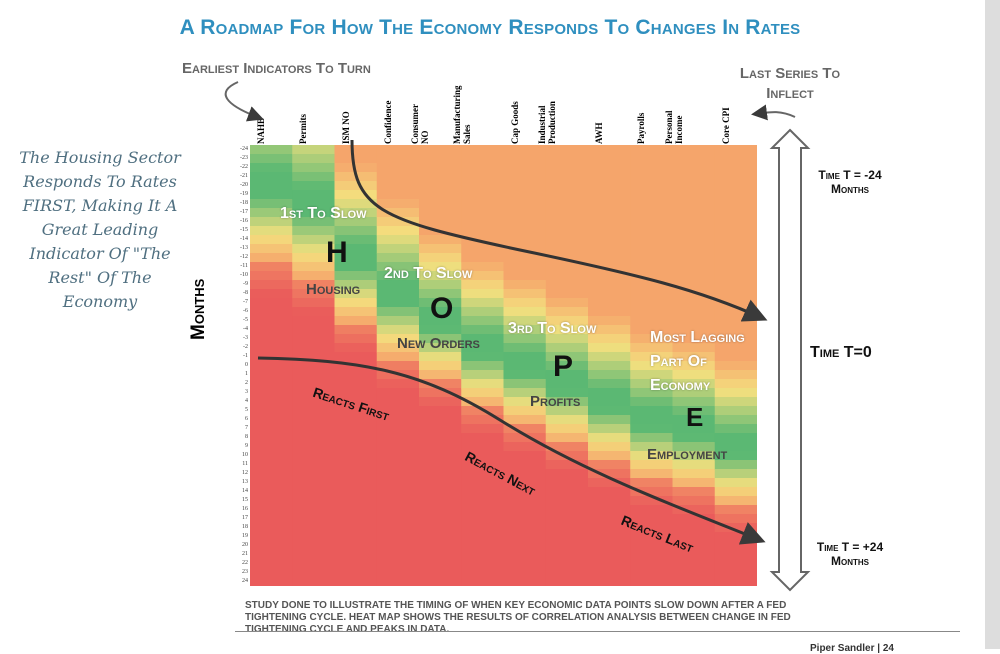 The height and width of the screenshot is (654, 1000). What do you see at coordinates (246, 446) in the screenshot?
I see `row-label: 9` at bounding box center [246, 446].